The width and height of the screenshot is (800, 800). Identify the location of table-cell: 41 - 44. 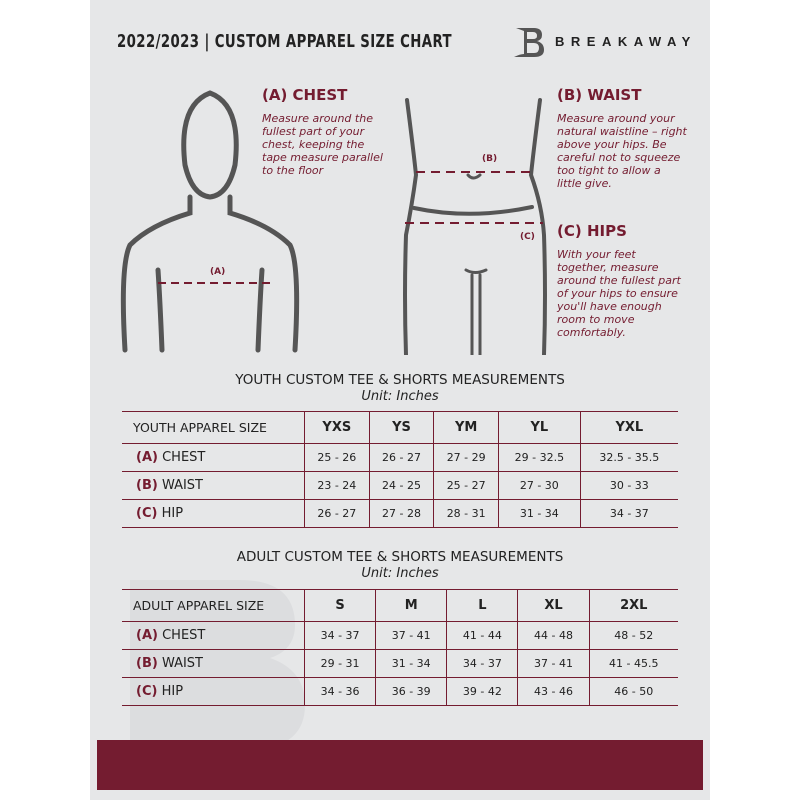
(482, 635).